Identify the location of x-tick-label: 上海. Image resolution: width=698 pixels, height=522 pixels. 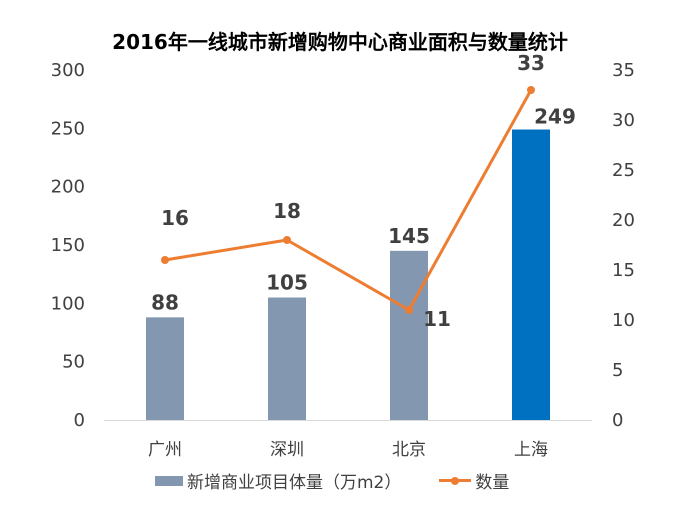
(531, 450).